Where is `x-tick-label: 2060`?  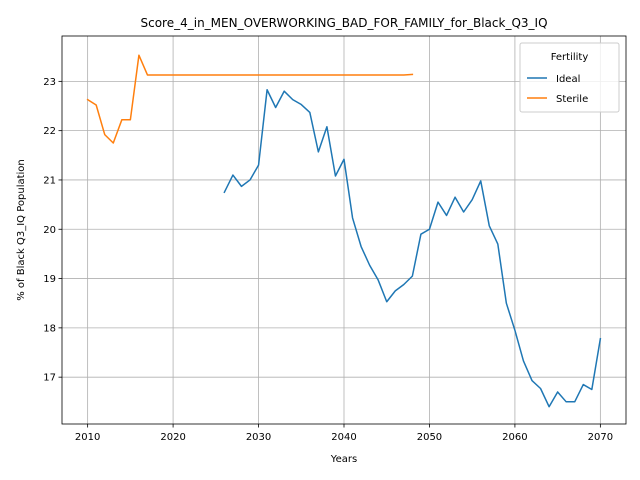 x-tick-label: 2060 is located at coordinates (514, 437).